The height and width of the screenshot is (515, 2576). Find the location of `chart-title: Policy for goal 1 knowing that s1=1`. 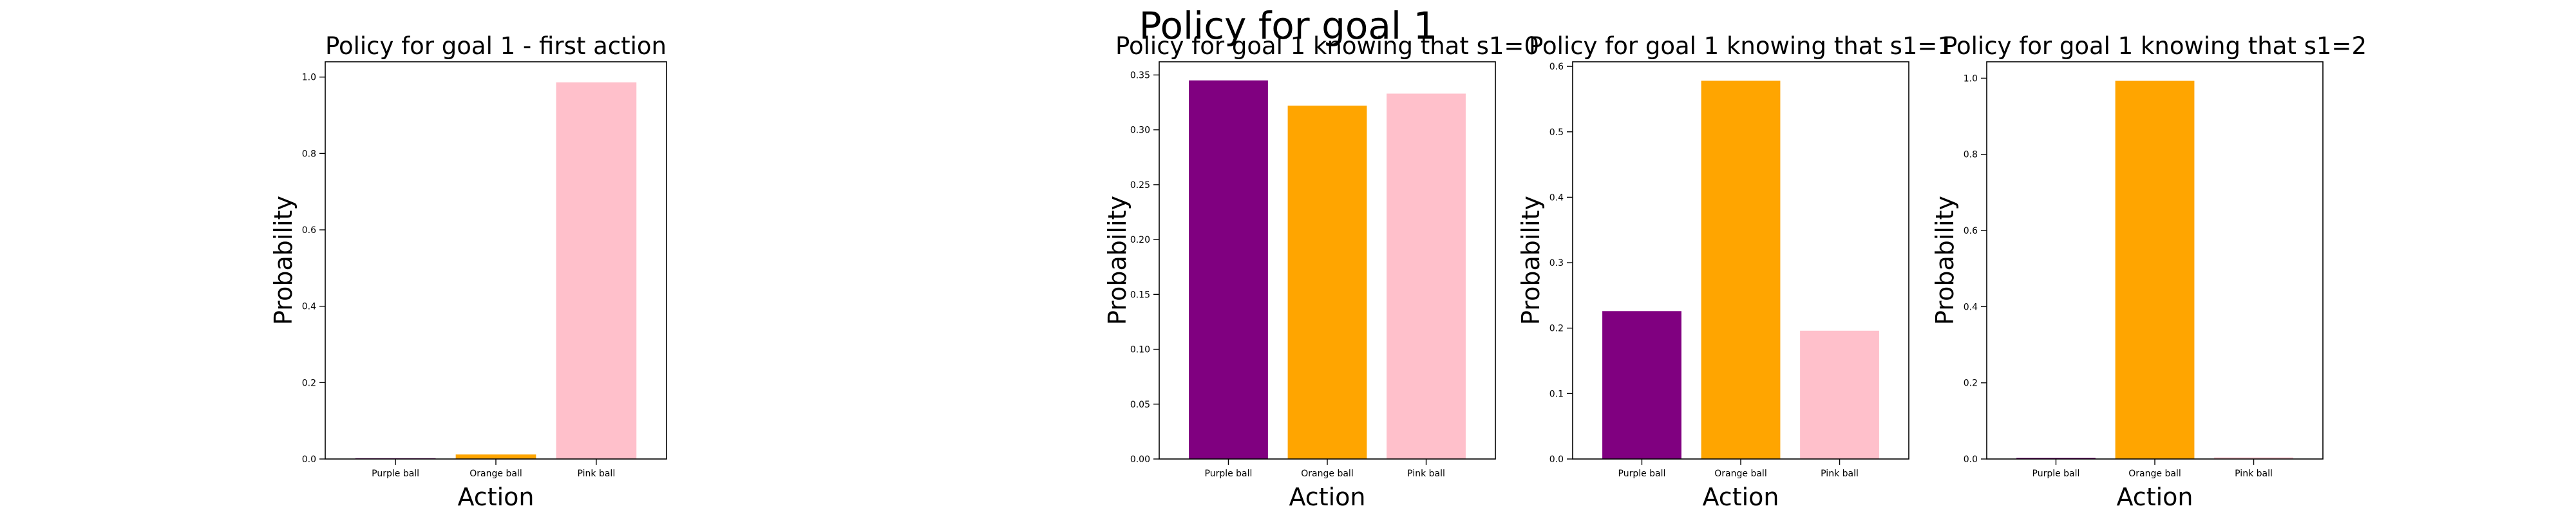

chart-title: Policy for goal 1 knowing that s1=1 is located at coordinates (1741, 46).